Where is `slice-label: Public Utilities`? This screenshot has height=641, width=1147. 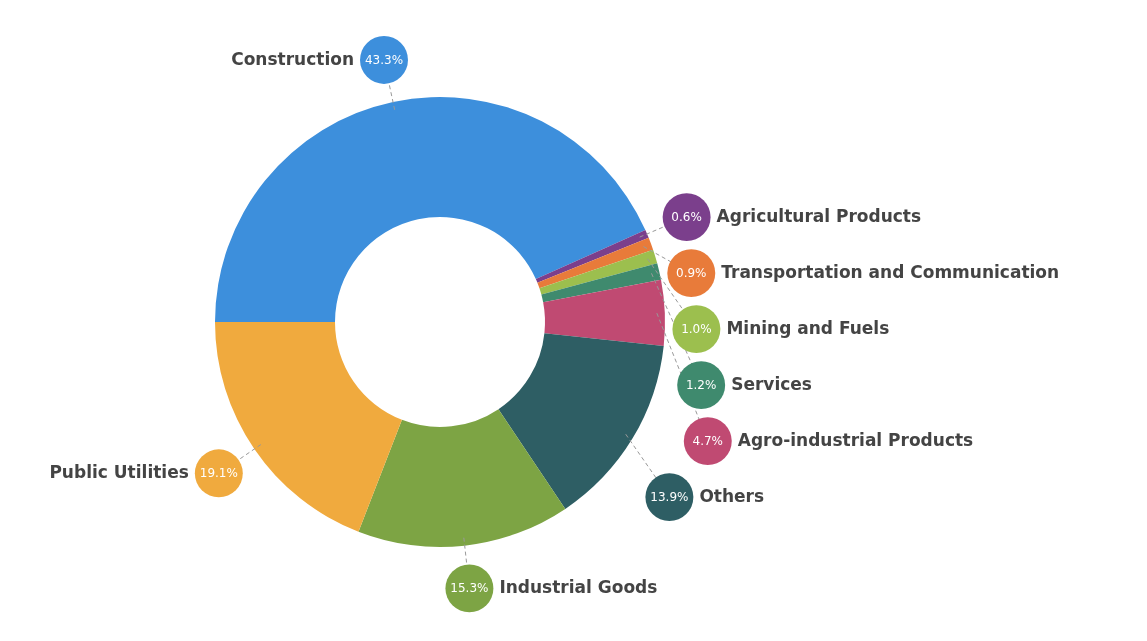 slice-label: Public Utilities is located at coordinates (119, 472).